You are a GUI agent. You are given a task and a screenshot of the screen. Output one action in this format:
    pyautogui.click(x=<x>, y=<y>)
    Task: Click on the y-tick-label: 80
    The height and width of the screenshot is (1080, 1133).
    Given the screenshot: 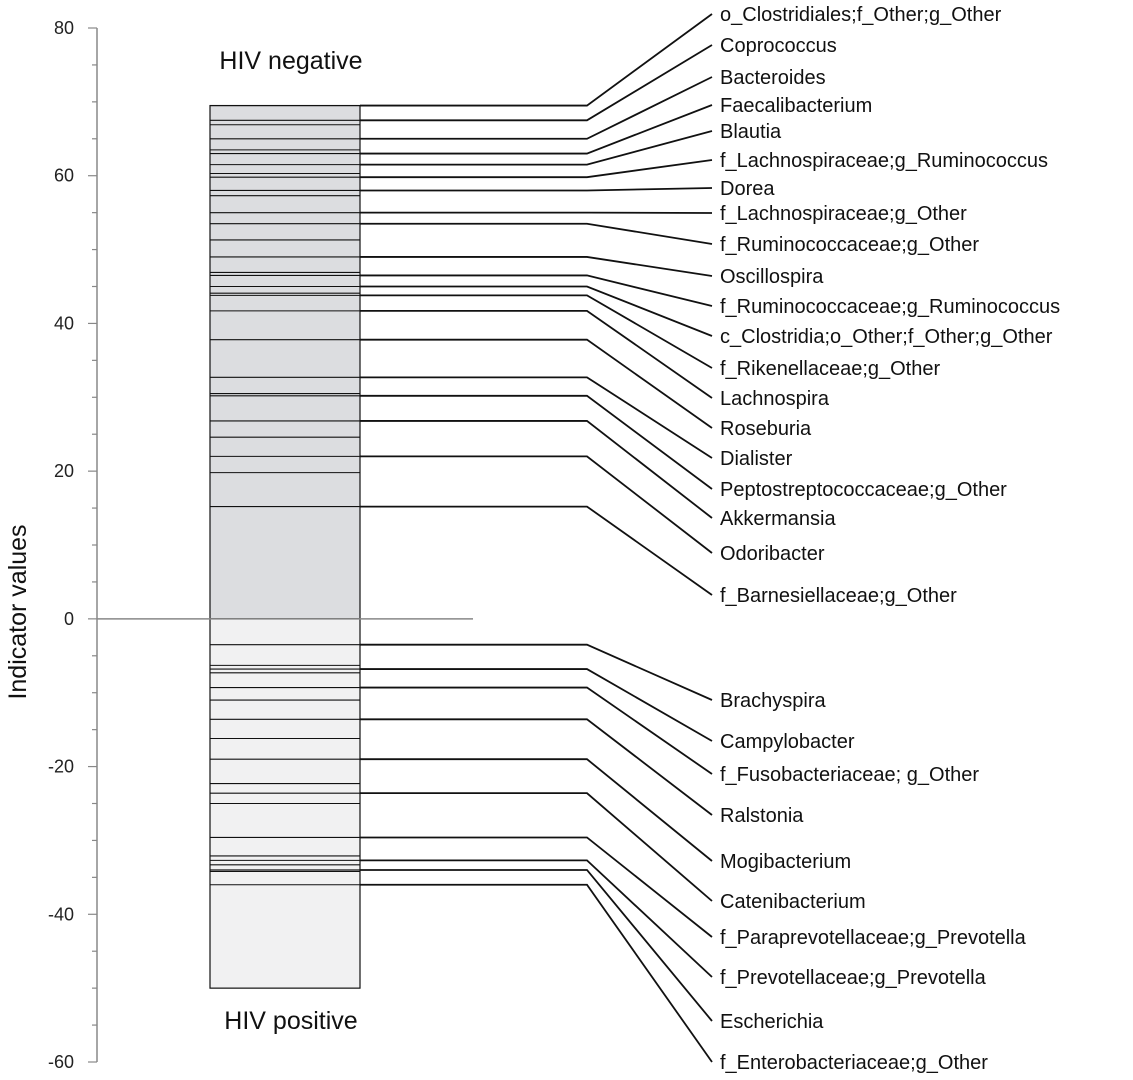 What is the action you would take?
    pyautogui.click(x=64, y=28)
    